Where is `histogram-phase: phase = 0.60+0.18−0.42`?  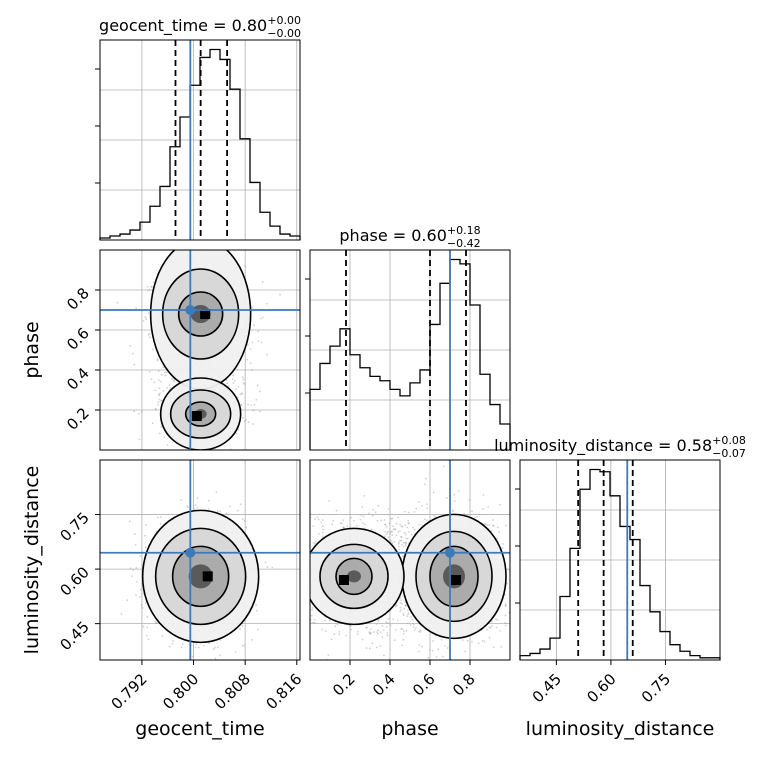
histogram-phase: phase = 0.60+0.18−0.42 is located at coordinates (408, 337).